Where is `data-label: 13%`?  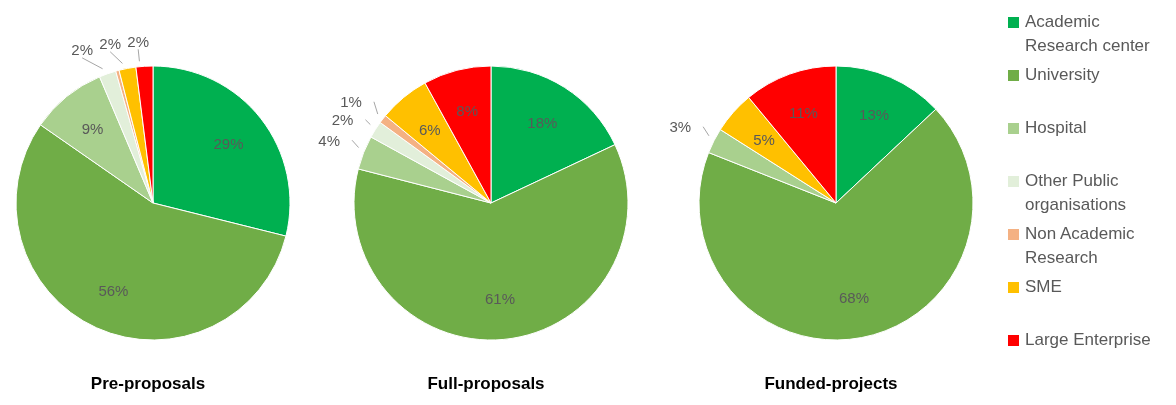
data-label: 13% is located at coordinates (874, 115).